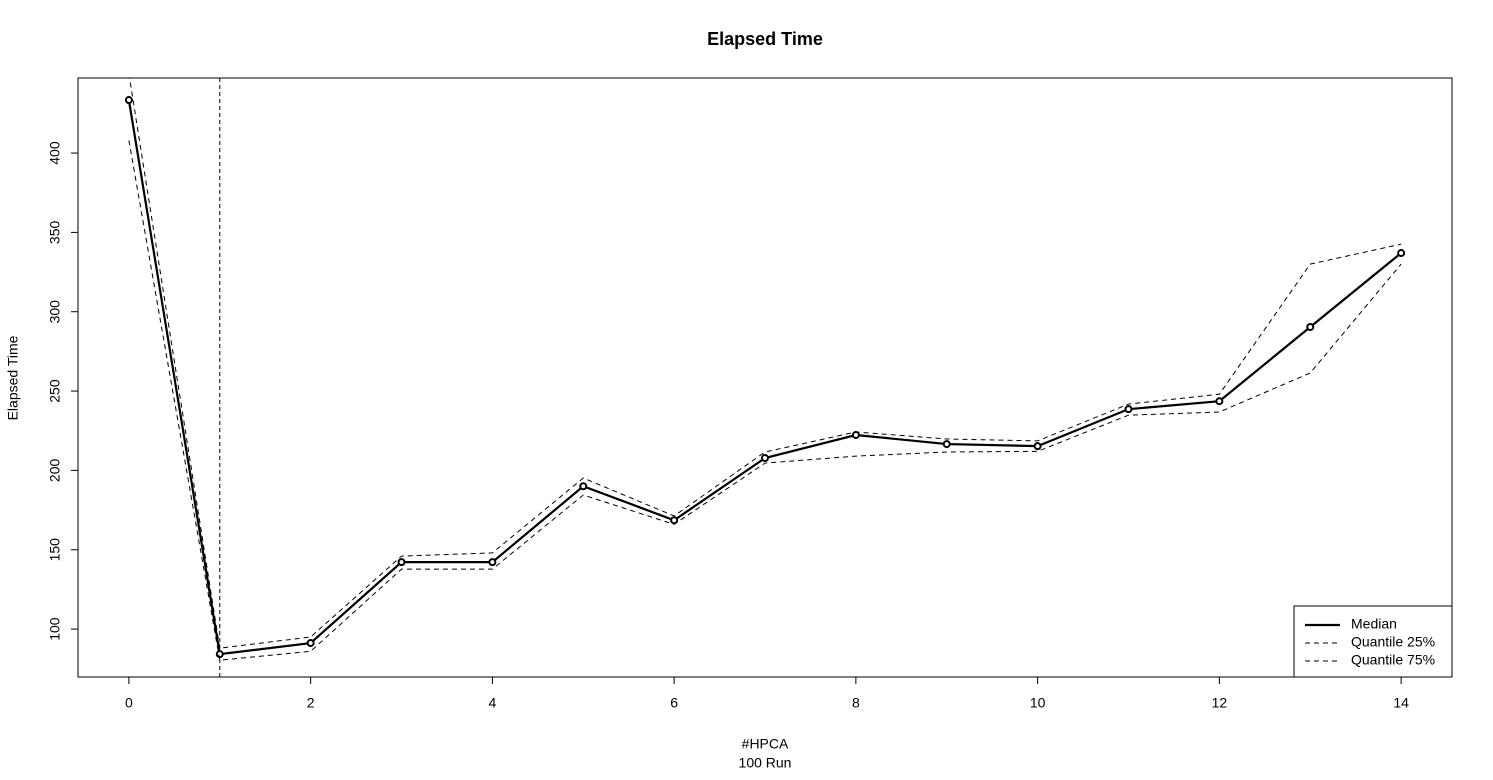  I want to click on y-tick-label: 250, so click(55, 391).